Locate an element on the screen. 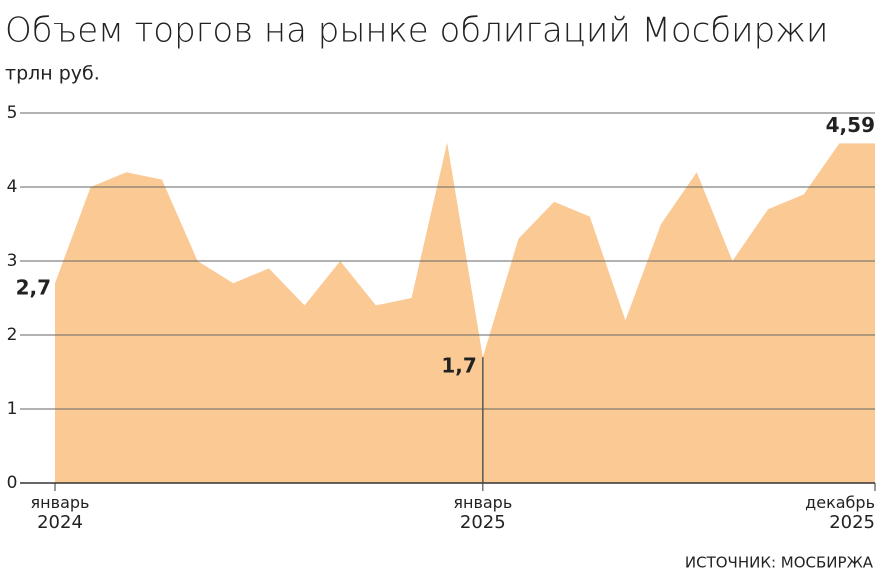 This screenshot has height=577, width=883. x-tick-label: декабрь 2025 is located at coordinates (840, 513).